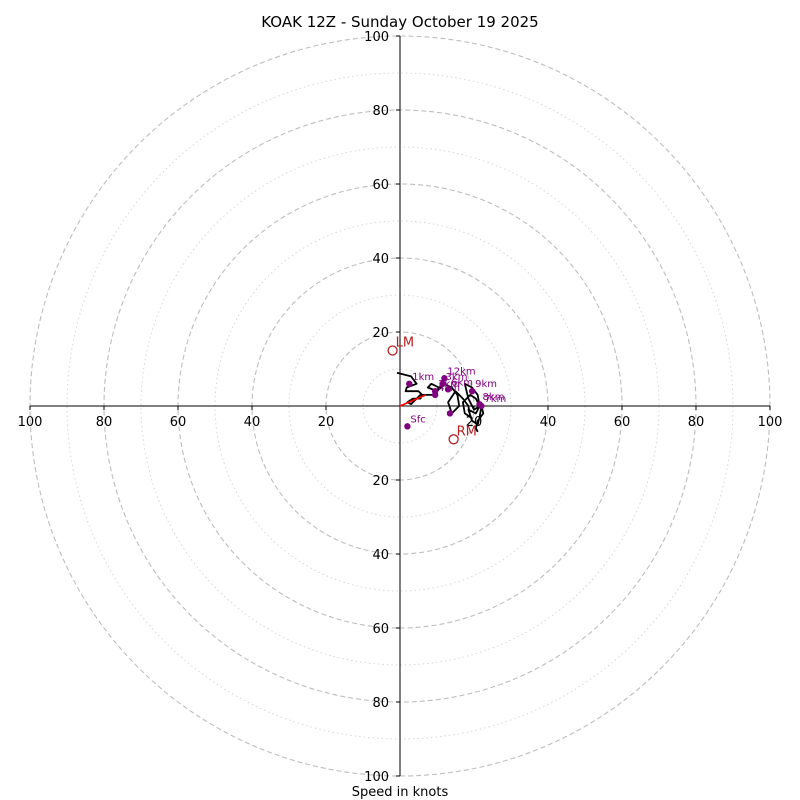  I want to click on height-marker-label: 9km, so click(486, 384).